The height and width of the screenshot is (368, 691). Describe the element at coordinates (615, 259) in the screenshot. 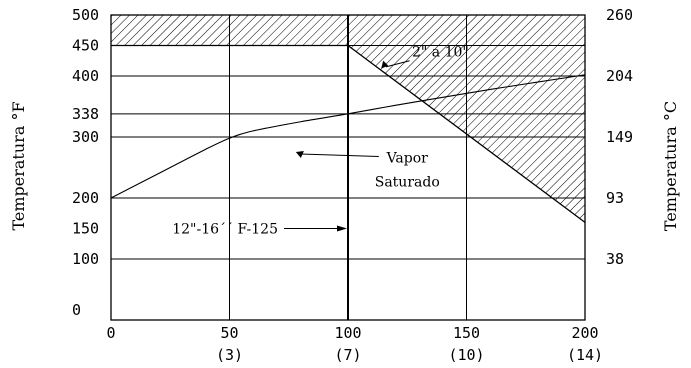

I see `y-tick-right-38: 38` at that location.